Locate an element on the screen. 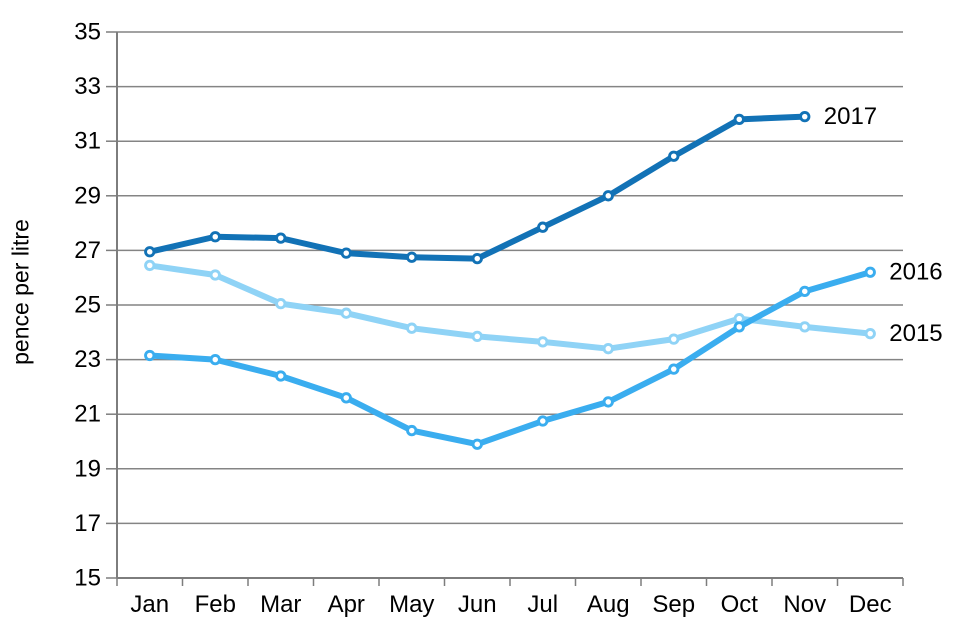 This screenshot has width=960, height=640. y-tick-label: 35 is located at coordinates (87, 32).